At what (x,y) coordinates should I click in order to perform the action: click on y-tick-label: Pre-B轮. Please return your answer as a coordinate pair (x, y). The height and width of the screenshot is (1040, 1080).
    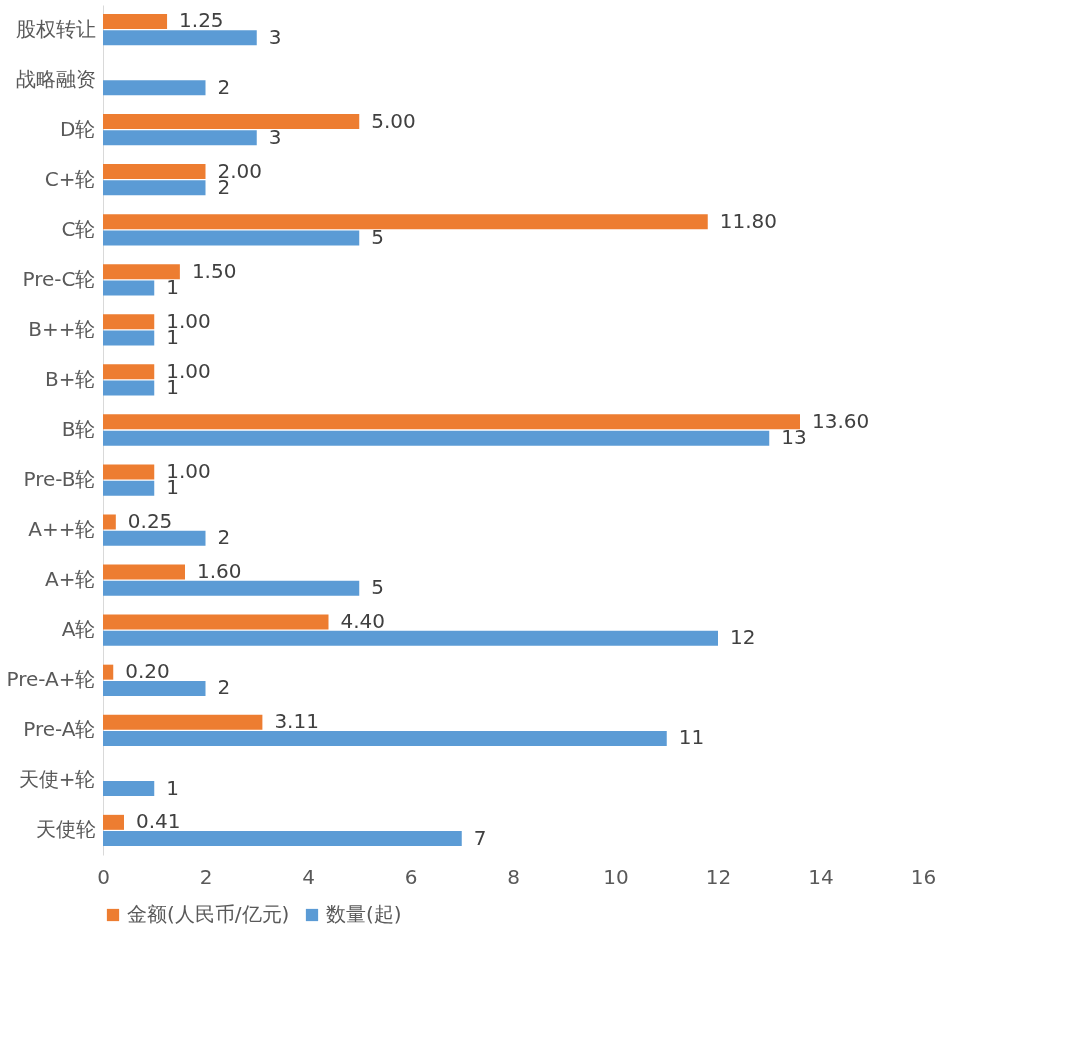
    Looking at the image, I should click on (59, 479).